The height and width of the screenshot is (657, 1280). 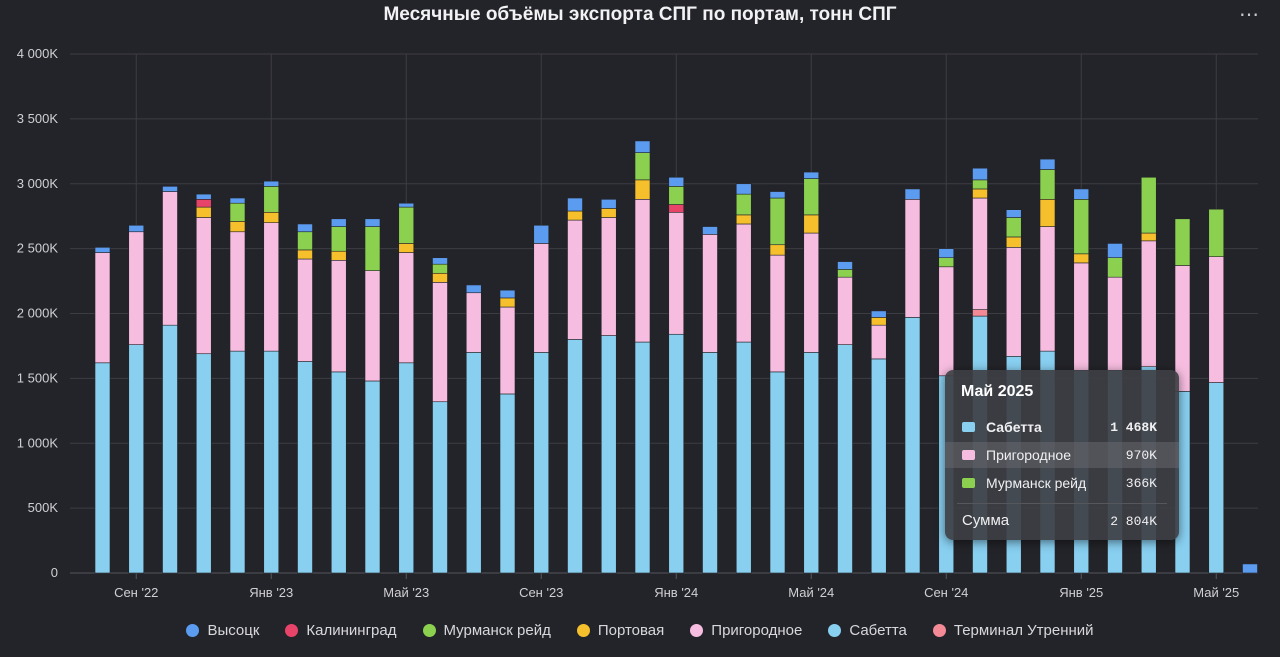 I want to click on x-tick-label: Янв '25, so click(x=1081, y=592).